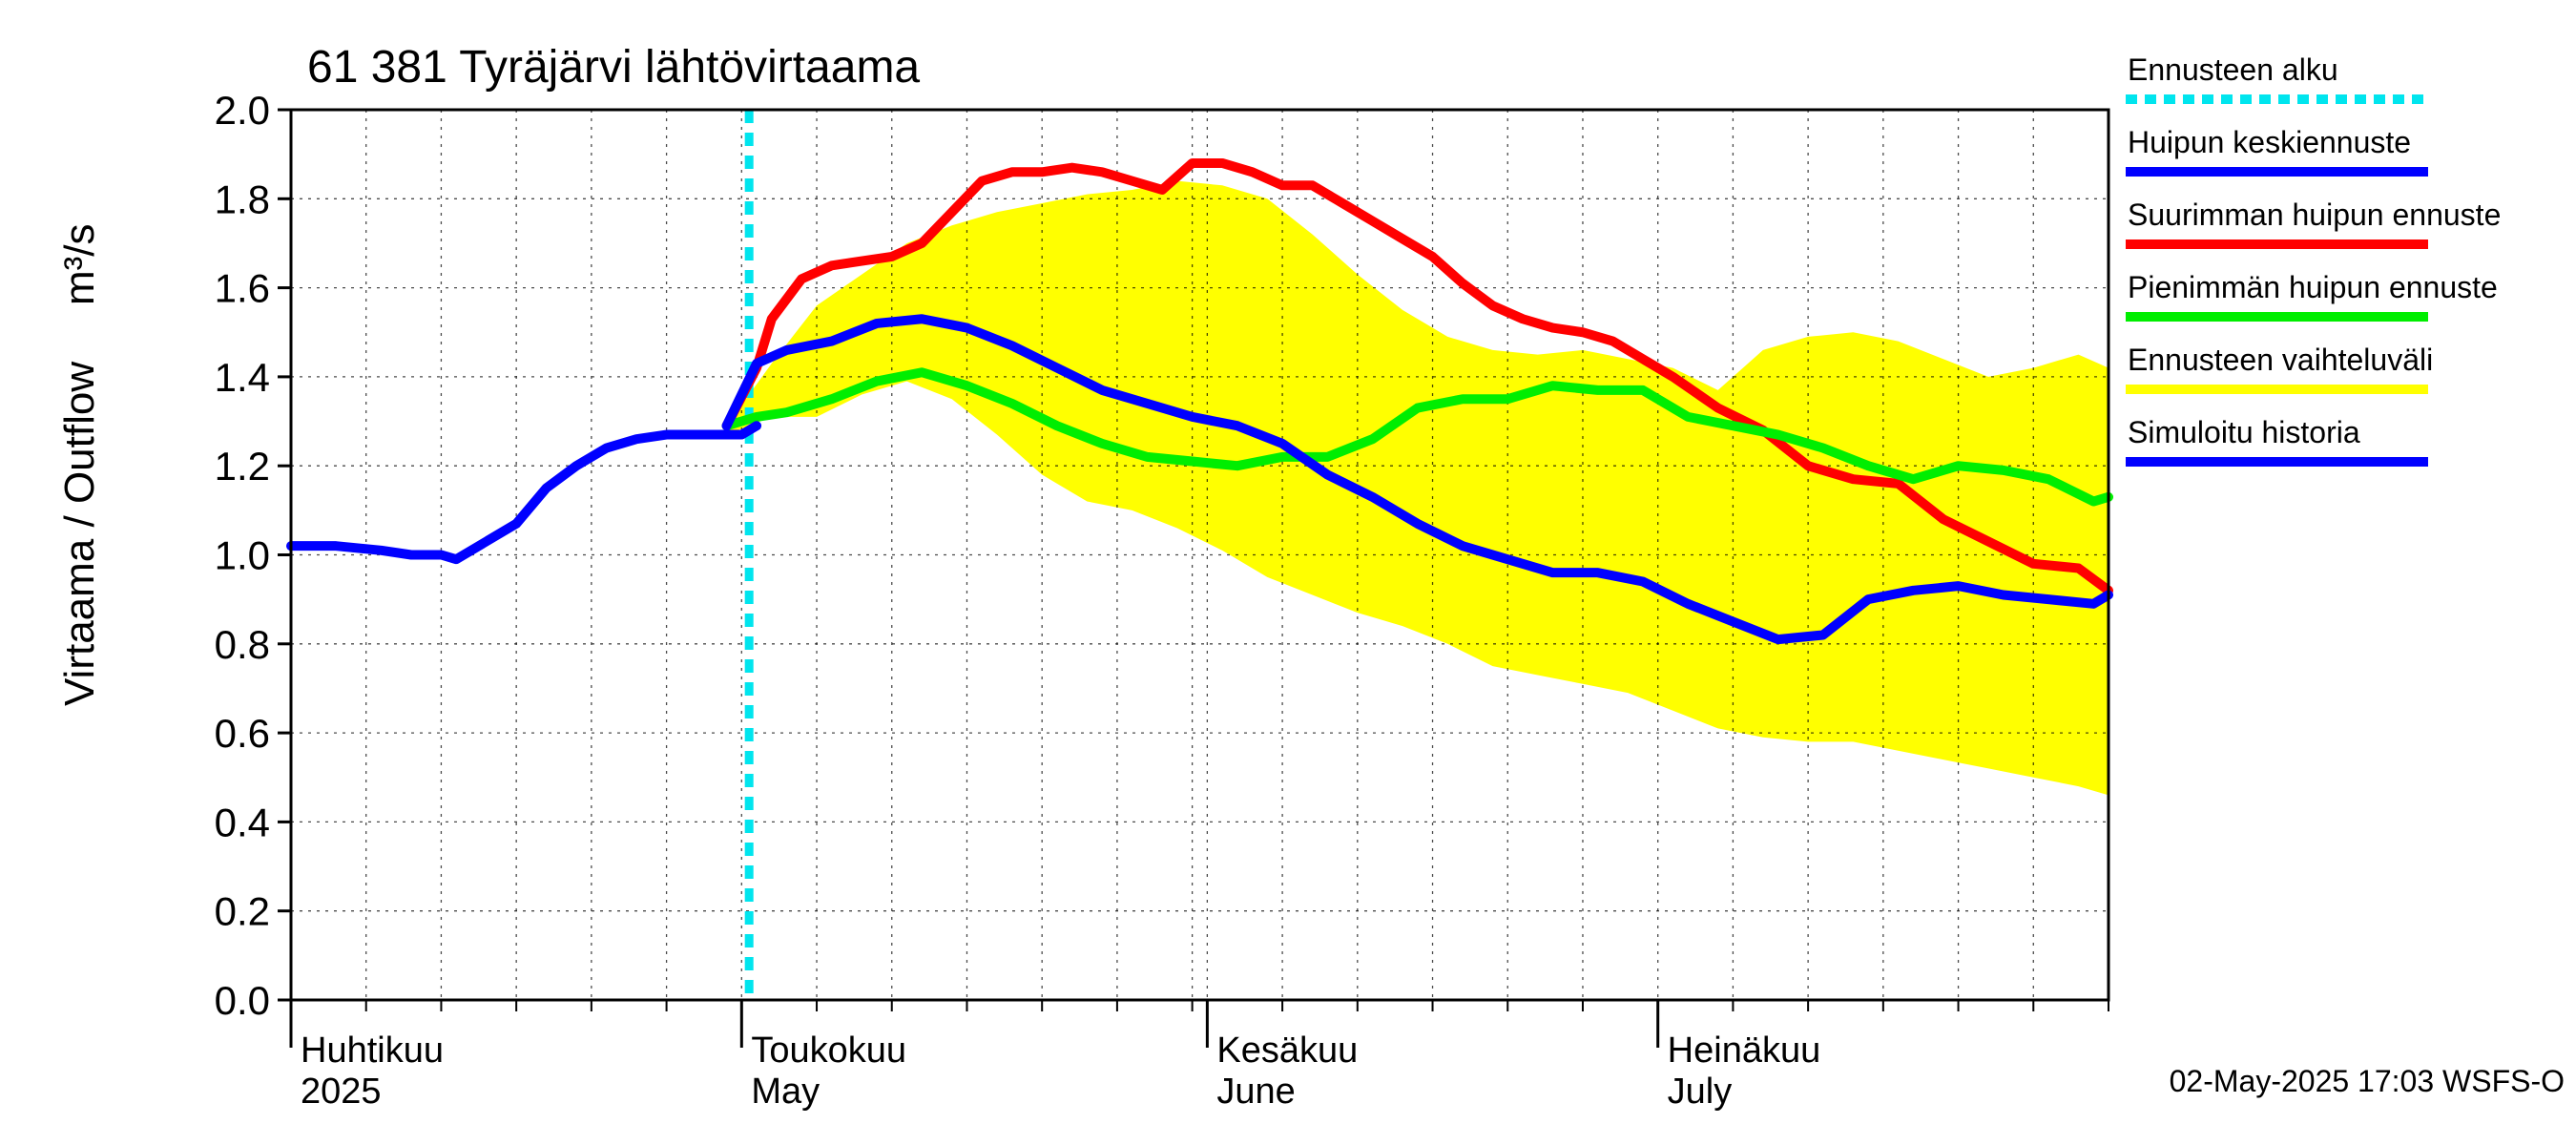  What do you see at coordinates (242, 110) in the screenshot?
I see `y-tick-label: 2.0` at bounding box center [242, 110].